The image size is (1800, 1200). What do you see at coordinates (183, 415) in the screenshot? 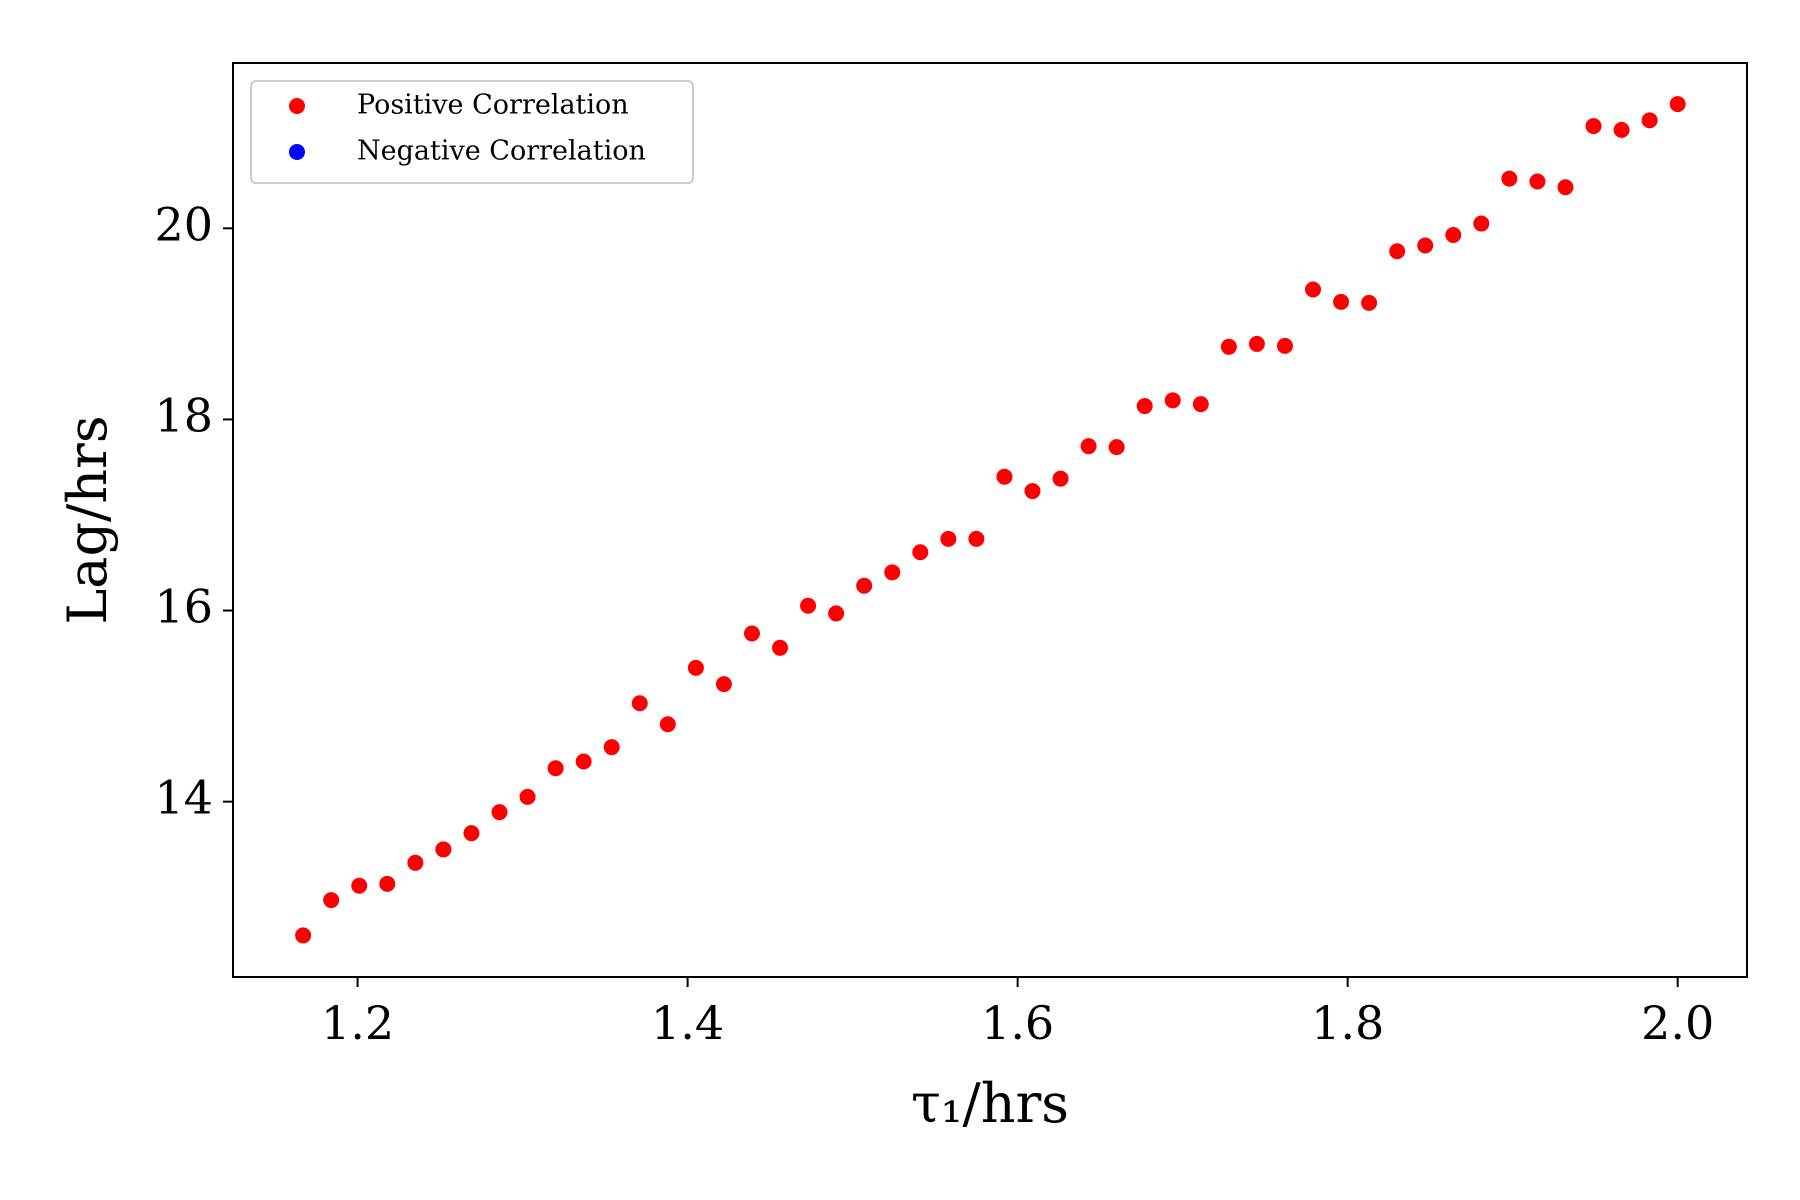
I see `y-tick-label: 18` at bounding box center [183, 415].